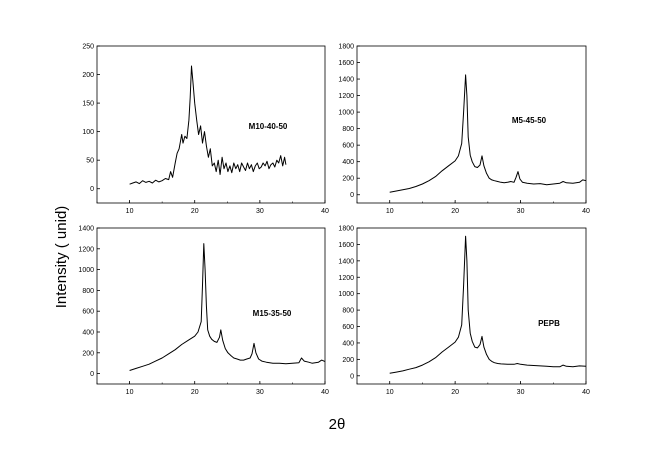 The height and width of the screenshot is (454, 650). Describe the element at coordinates (88, 47) in the screenshot. I see `y-tick-label: 250` at that location.